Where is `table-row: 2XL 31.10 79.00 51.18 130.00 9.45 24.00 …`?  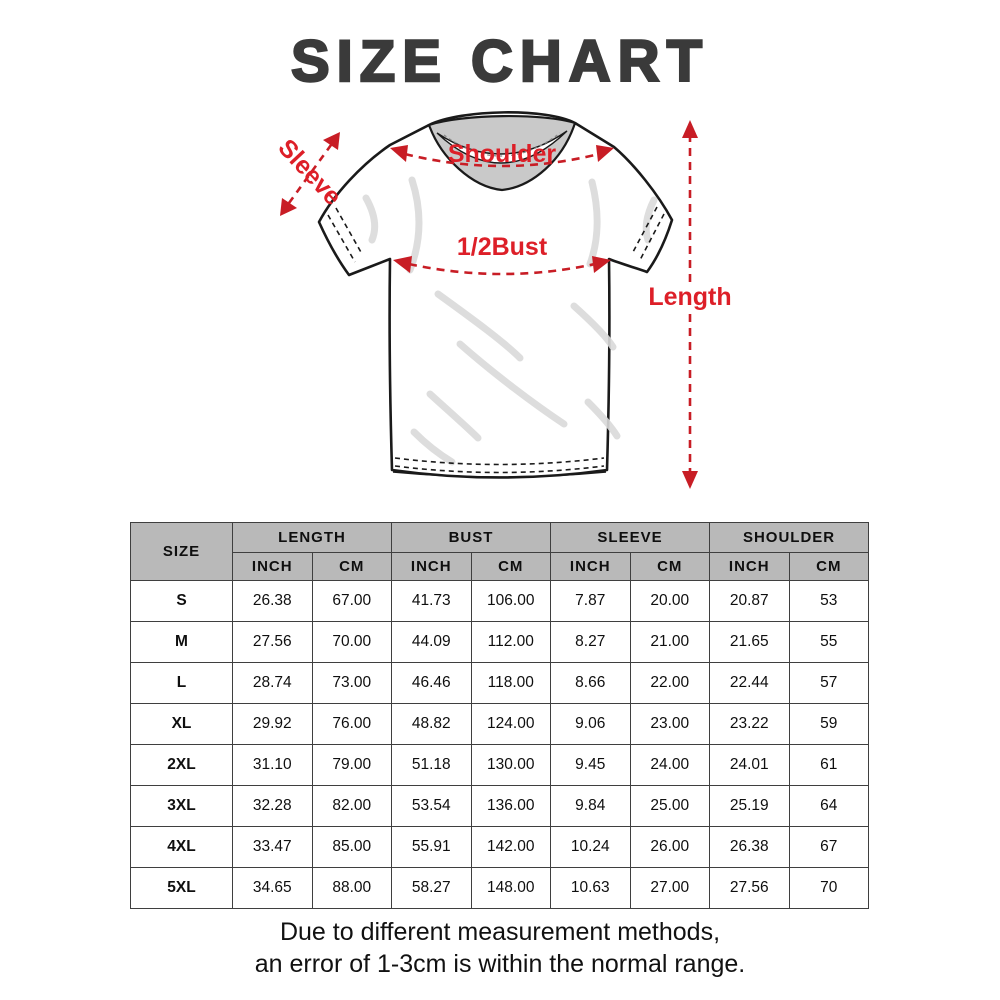 table-row: 2XL 31.10 79.00 51.18 130.00 9.45 24.00 … is located at coordinates (500, 765).